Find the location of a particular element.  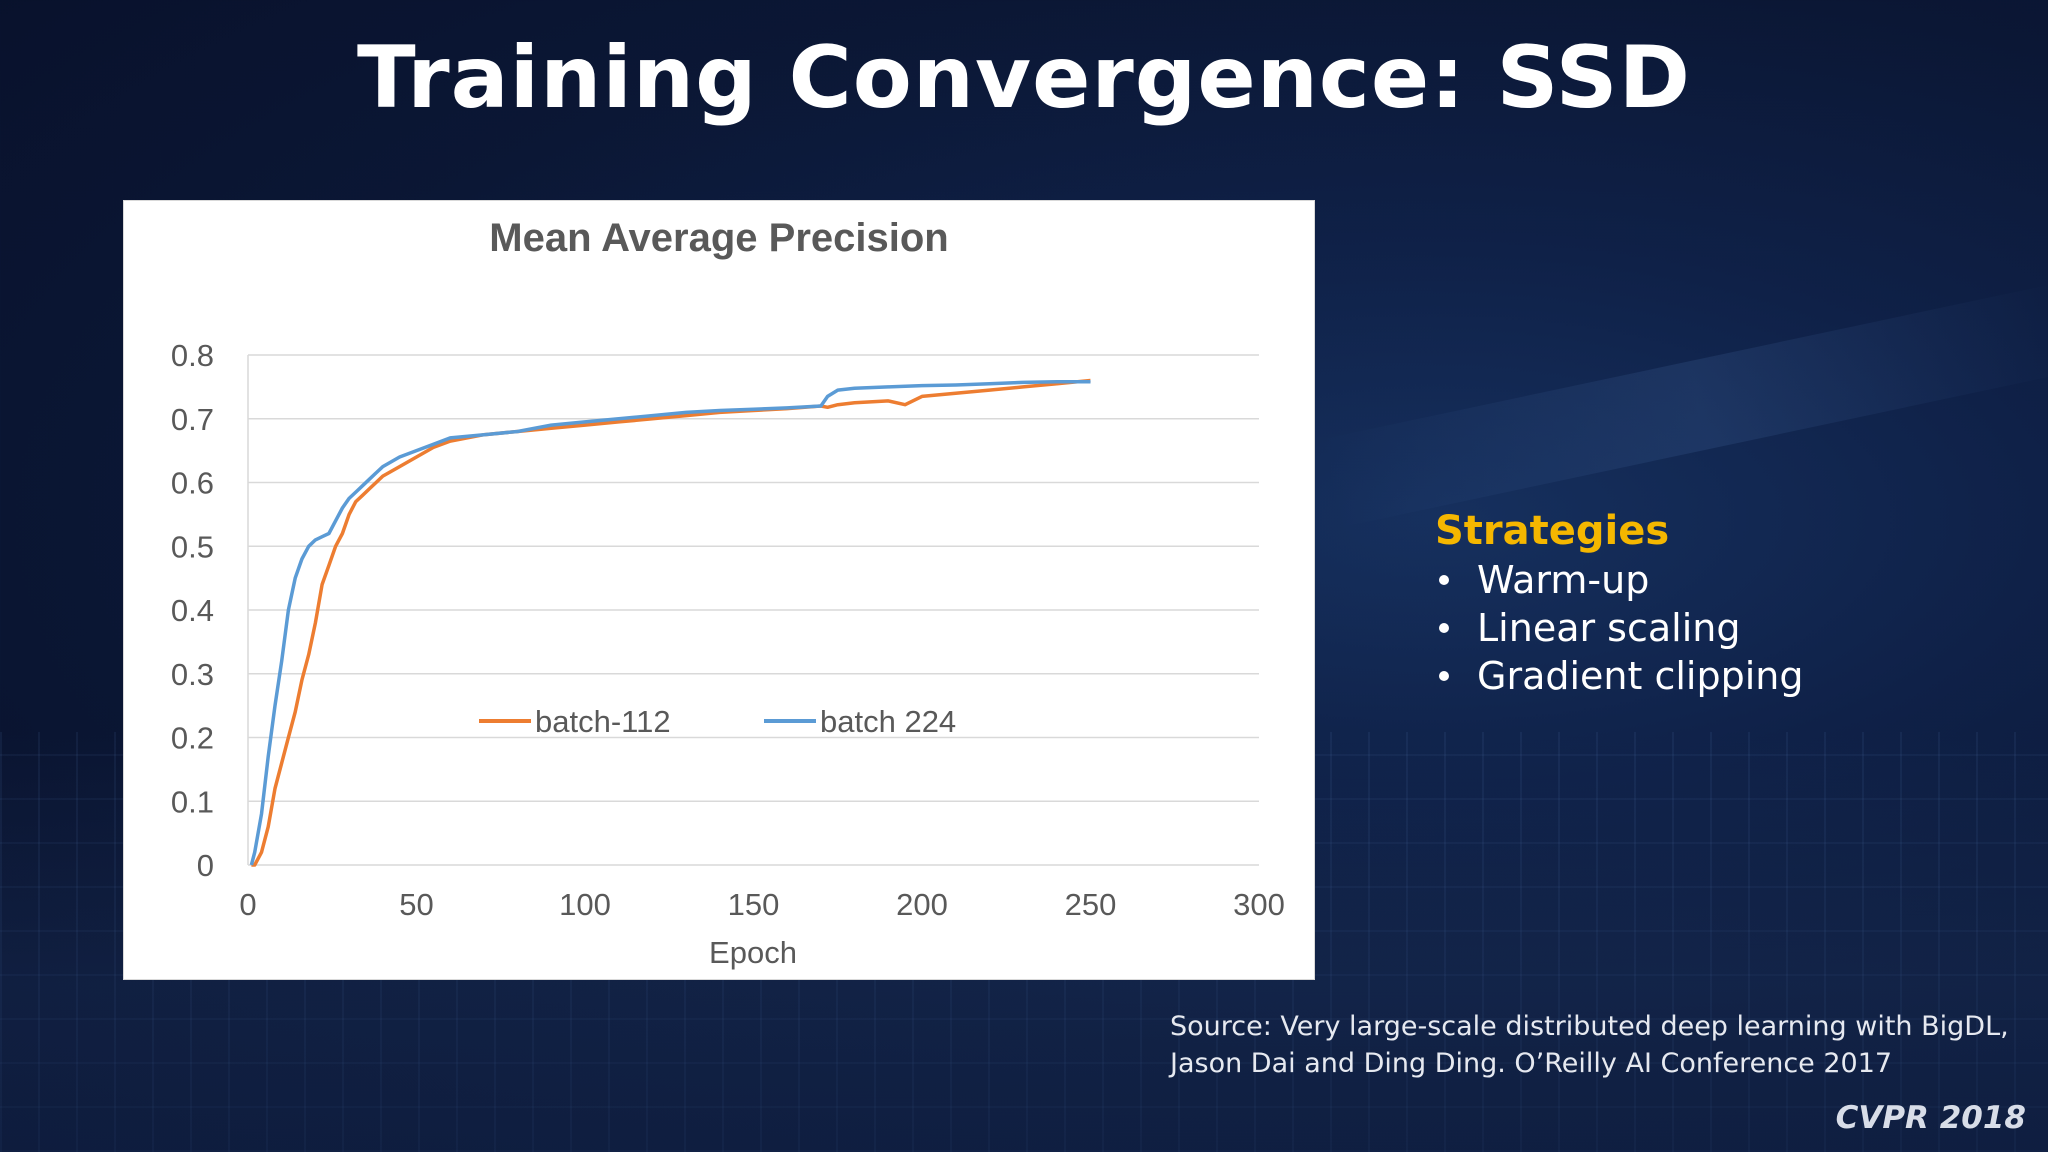

y-axis-ticks: 0 0.1 0.2 0.3 0.4 0.5 0.6 0.7 0.8 is located at coordinates (192, 610).